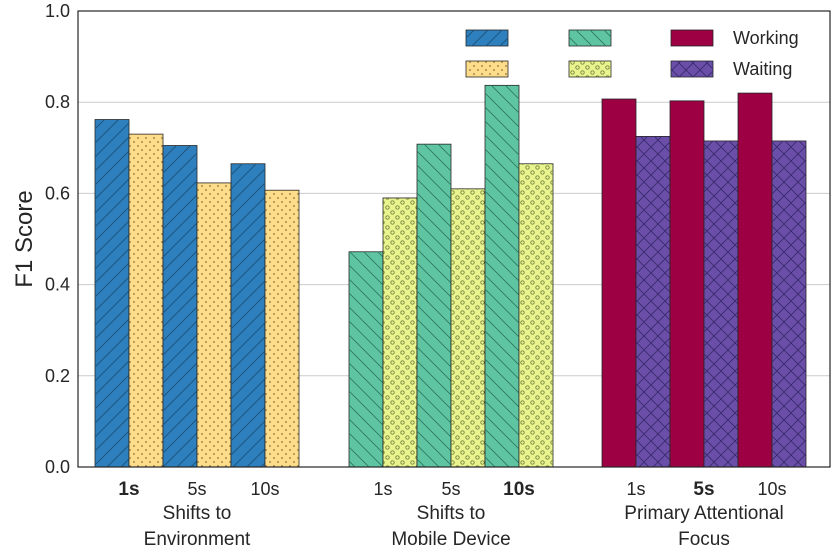  Describe the element at coordinates (632, 53) in the screenshot. I see `legend: Working Waiting` at that location.